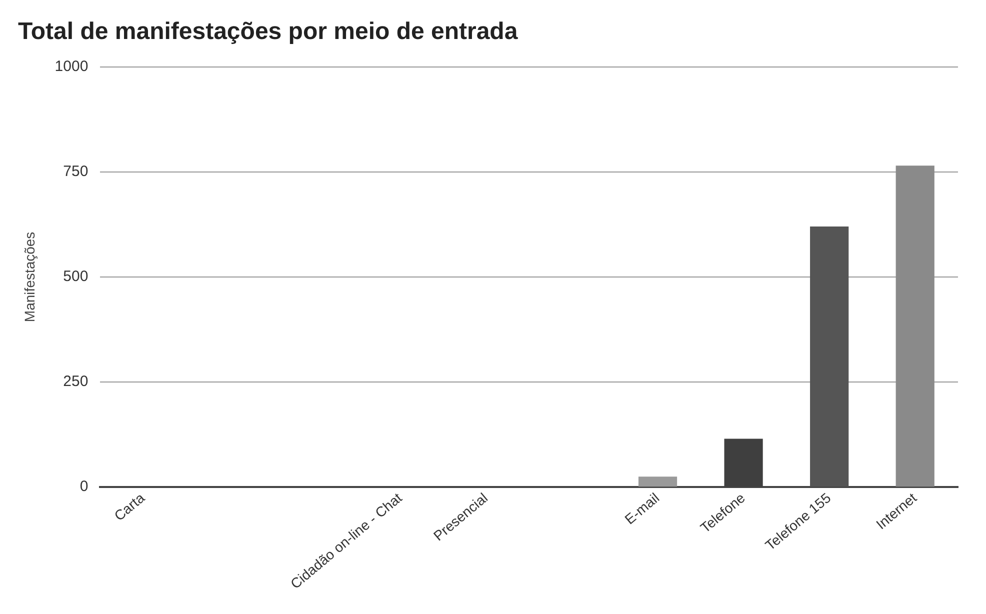 The height and width of the screenshot is (614, 986). Describe the element at coordinates (29, 277) in the screenshot. I see `y-axis-title: Manifestações` at that location.